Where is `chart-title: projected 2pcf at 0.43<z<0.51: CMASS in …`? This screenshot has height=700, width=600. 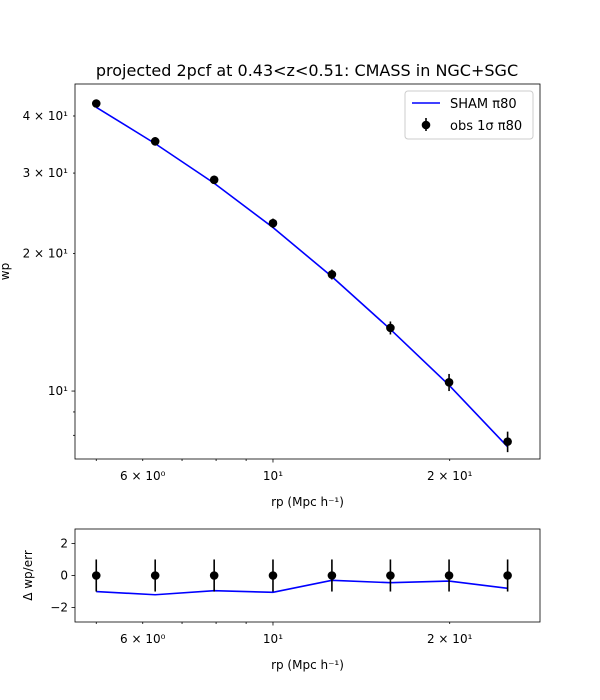
chart-title: projected 2pcf at 0.43<z<0.51: CMASS in … is located at coordinates (307, 70).